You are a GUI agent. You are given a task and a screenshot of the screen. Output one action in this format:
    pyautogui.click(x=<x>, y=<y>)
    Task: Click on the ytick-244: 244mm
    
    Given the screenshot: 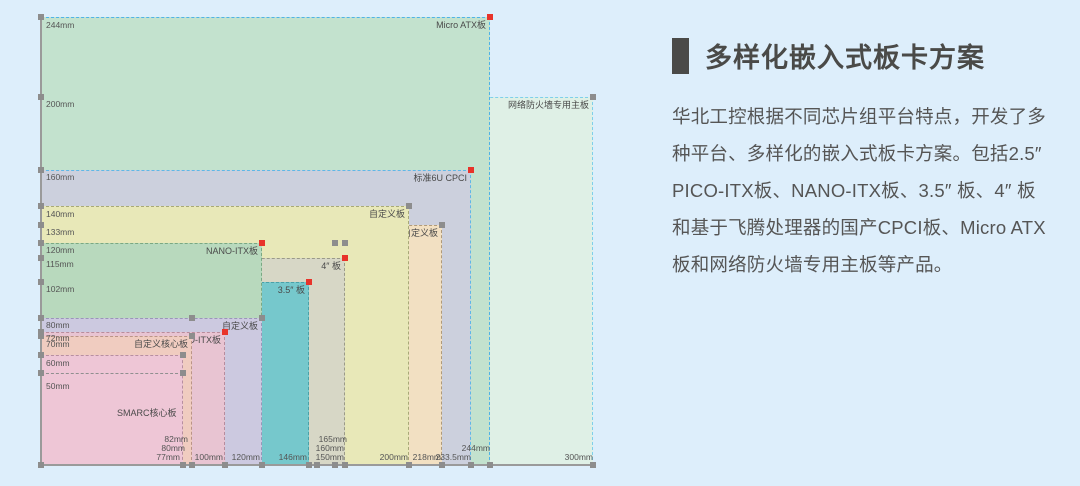 What is the action you would take?
    pyautogui.click(x=60, y=25)
    